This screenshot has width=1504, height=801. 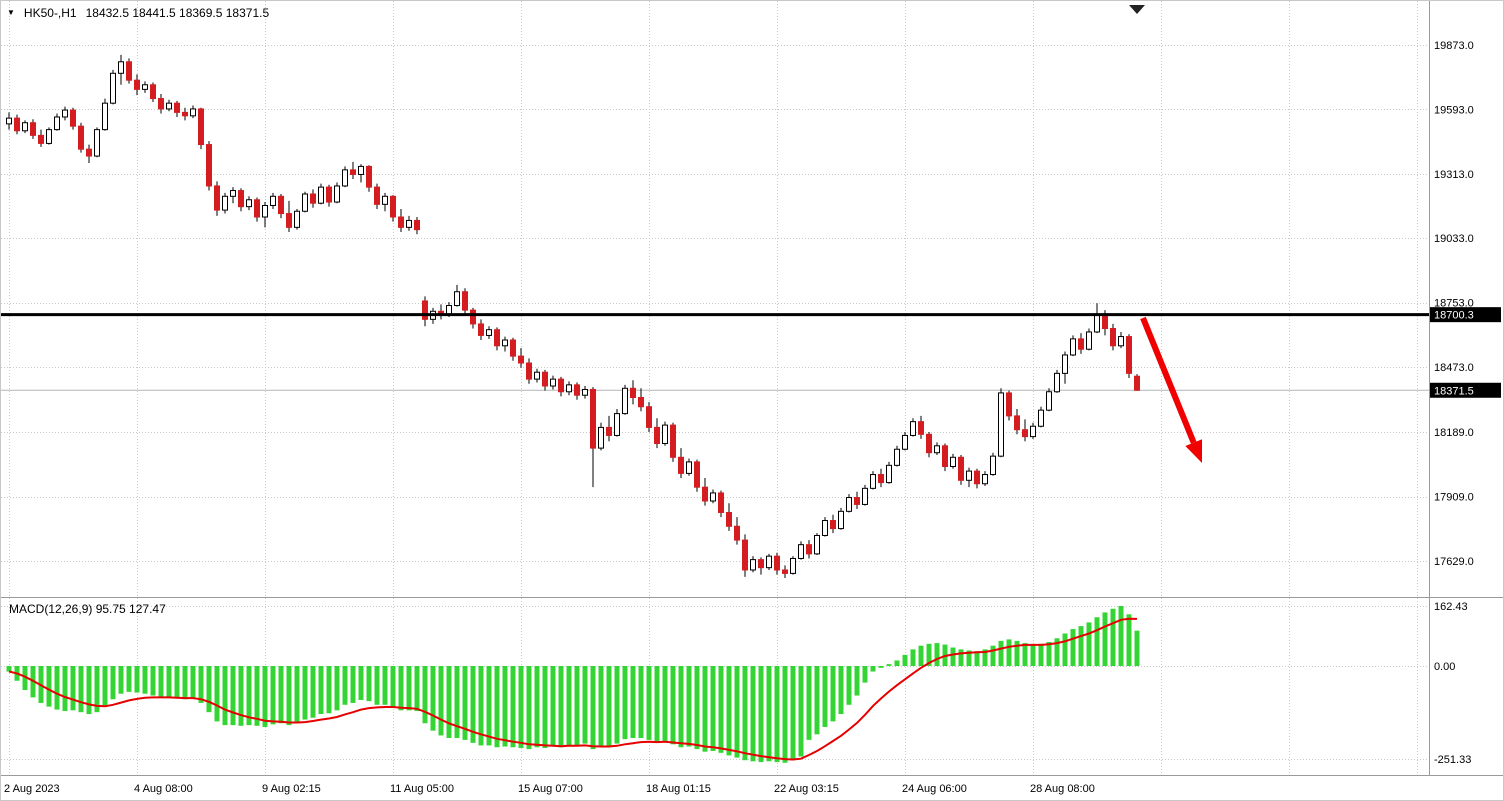 What do you see at coordinates (50, 13) in the screenshot?
I see `symbol-timeframe-label: HK50-,H1` at bounding box center [50, 13].